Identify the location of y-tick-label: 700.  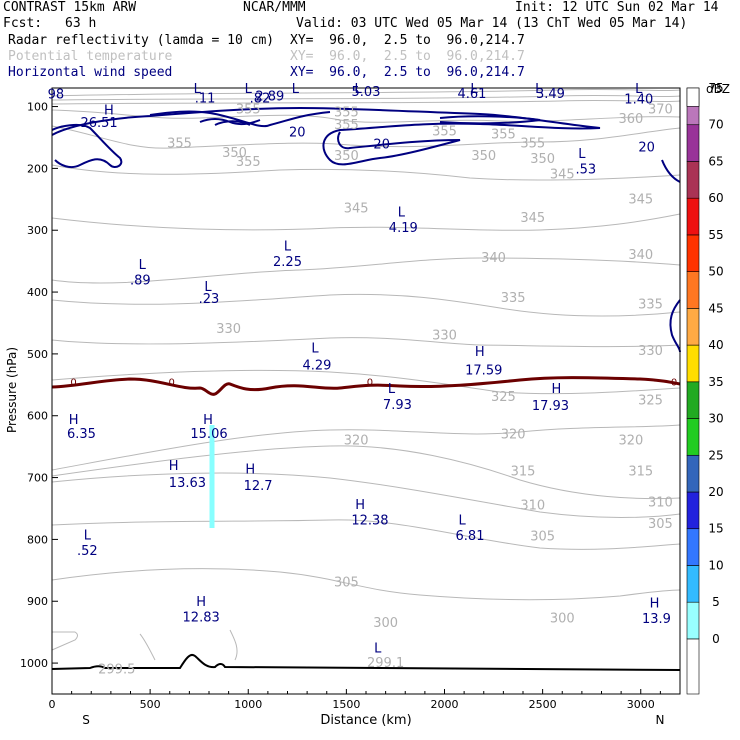
(37, 478).